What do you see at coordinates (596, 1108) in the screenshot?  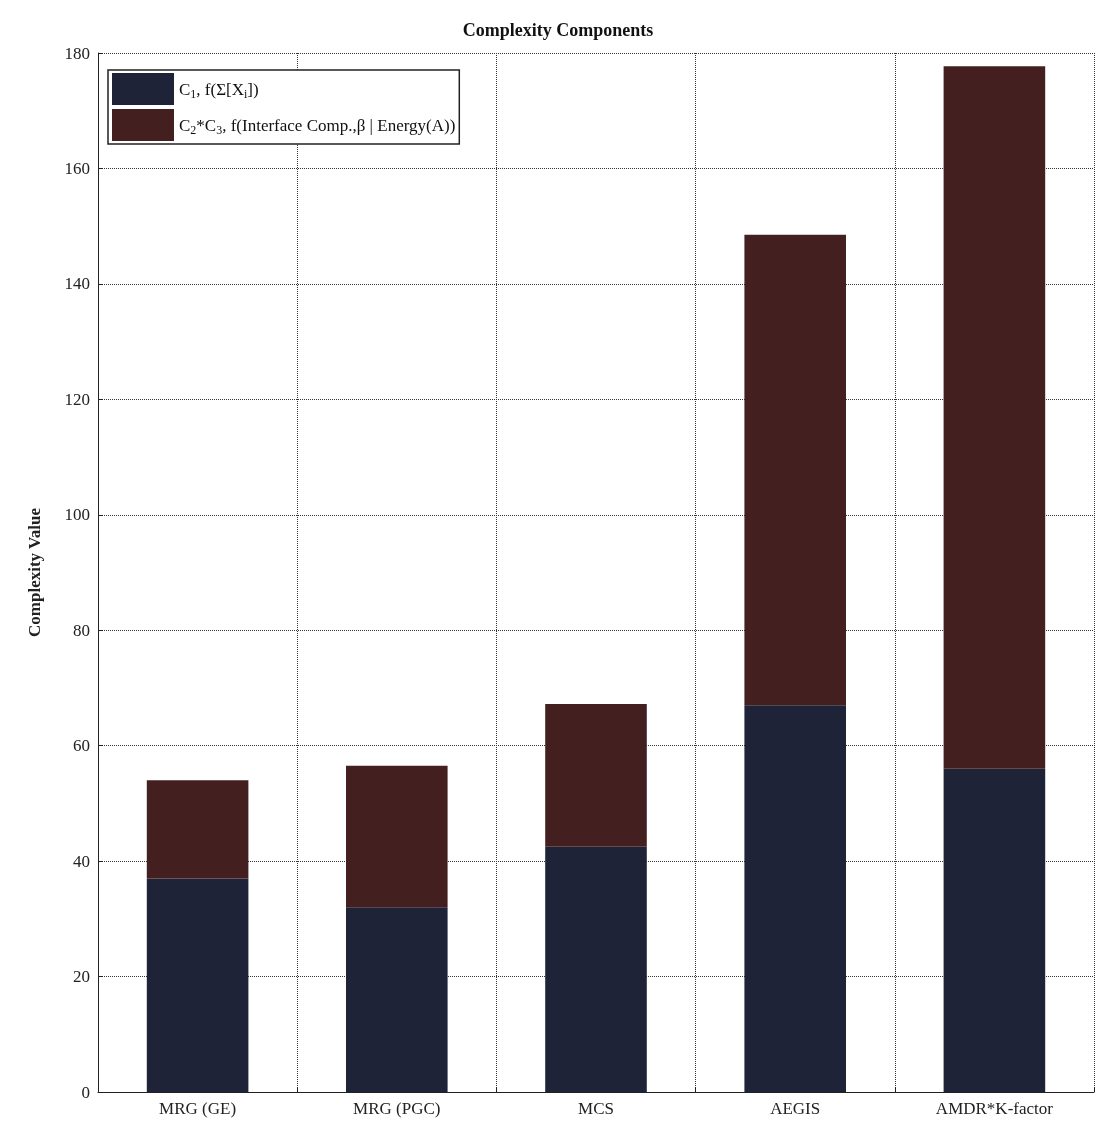 I see `x-tick-label: MCS` at bounding box center [596, 1108].